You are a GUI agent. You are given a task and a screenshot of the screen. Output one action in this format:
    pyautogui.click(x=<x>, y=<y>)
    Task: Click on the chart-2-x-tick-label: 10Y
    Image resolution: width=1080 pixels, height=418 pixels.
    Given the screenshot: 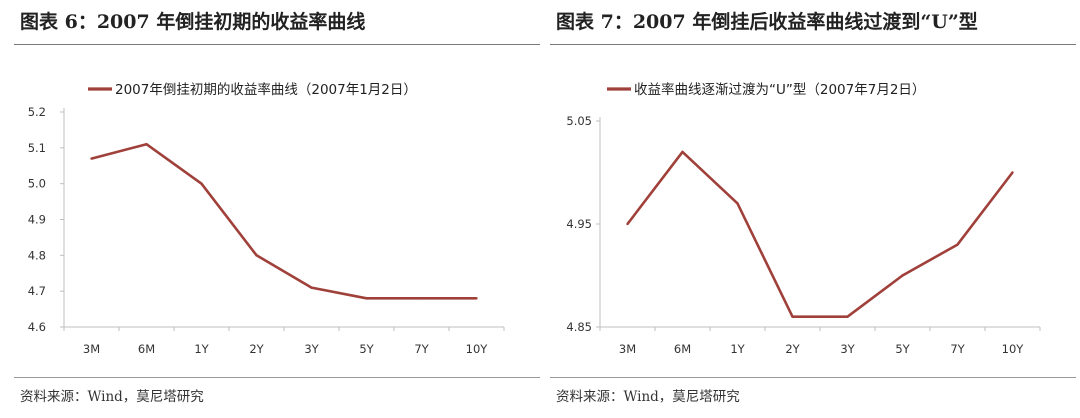 What is the action you would take?
    pyautogui.click(x=1013, y=349)
    